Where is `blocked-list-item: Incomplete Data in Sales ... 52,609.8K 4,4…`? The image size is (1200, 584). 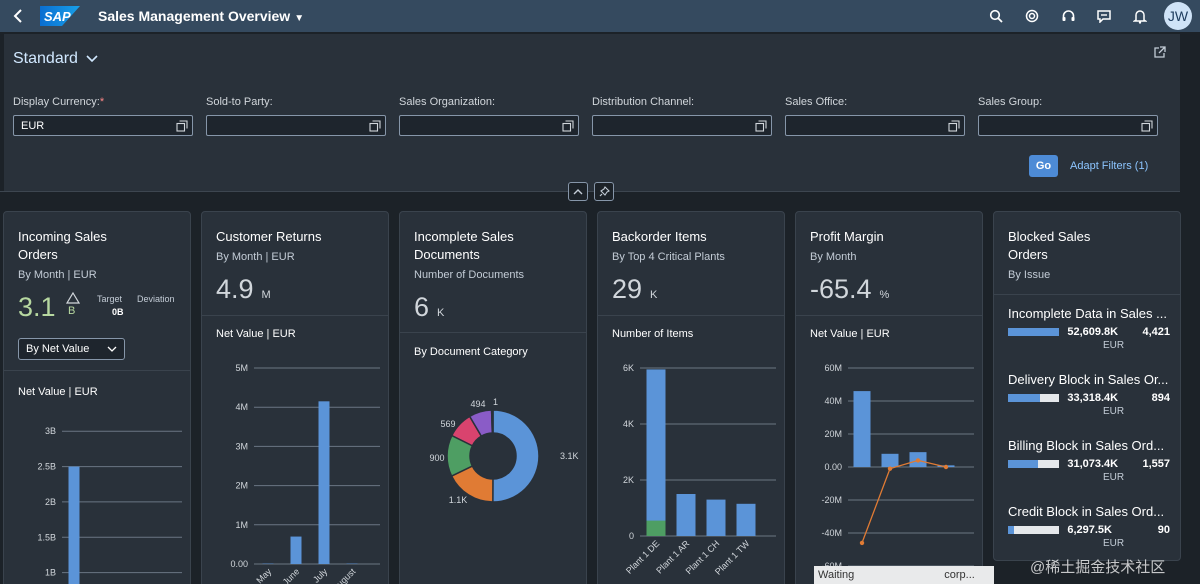
blocked-list-item: Incomplete Data in Sales ... 52,609.8K 4,4… is located at coordinates (1089, 328).